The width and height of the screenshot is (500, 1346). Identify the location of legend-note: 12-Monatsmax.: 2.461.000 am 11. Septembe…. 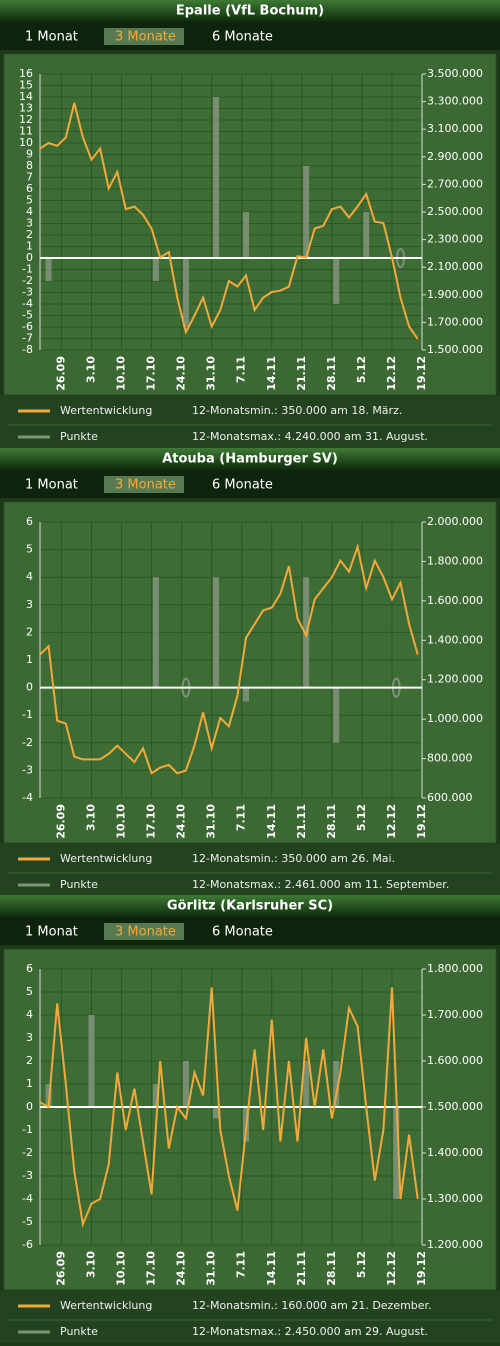
(320, 884).